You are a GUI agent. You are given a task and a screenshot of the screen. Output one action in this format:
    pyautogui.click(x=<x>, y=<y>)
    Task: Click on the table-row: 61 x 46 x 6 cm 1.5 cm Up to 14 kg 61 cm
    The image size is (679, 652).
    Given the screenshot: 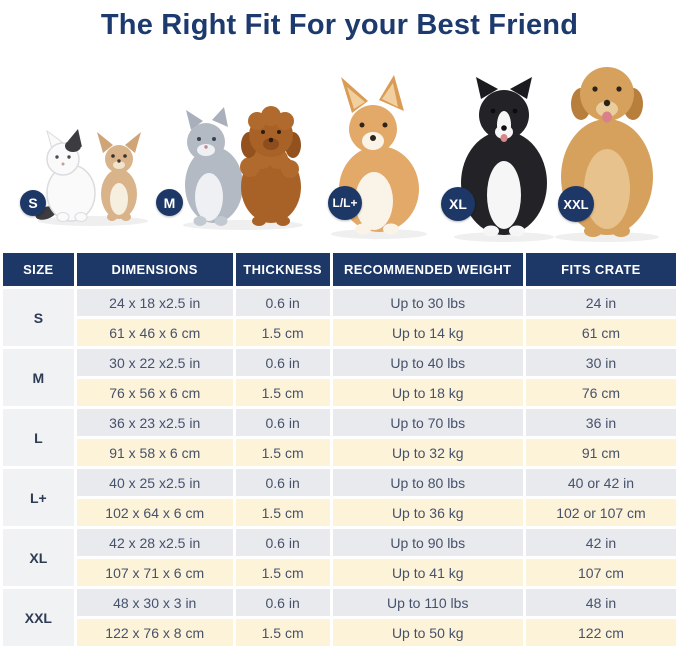 What is the action you would take?
    pyautogui.click(x=339, y=332)
    